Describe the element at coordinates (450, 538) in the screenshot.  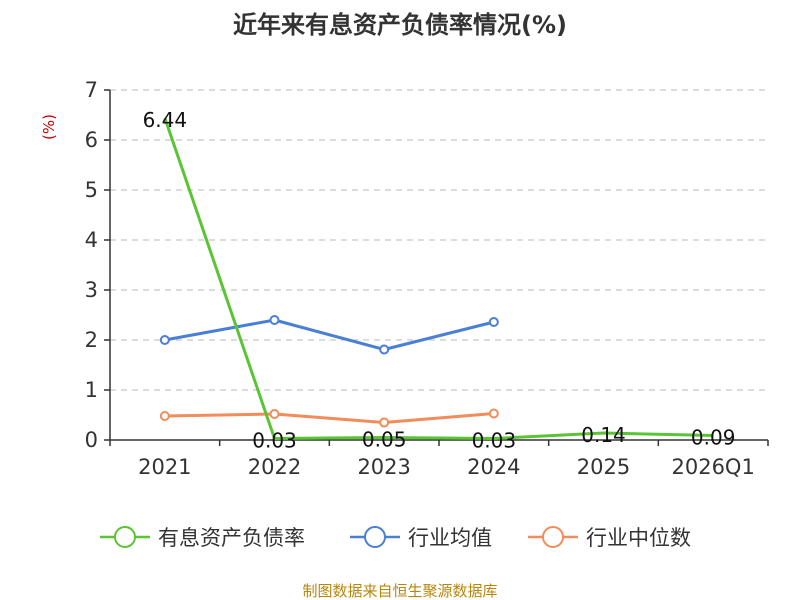
I see `legend-label: 行业均值` at that location.